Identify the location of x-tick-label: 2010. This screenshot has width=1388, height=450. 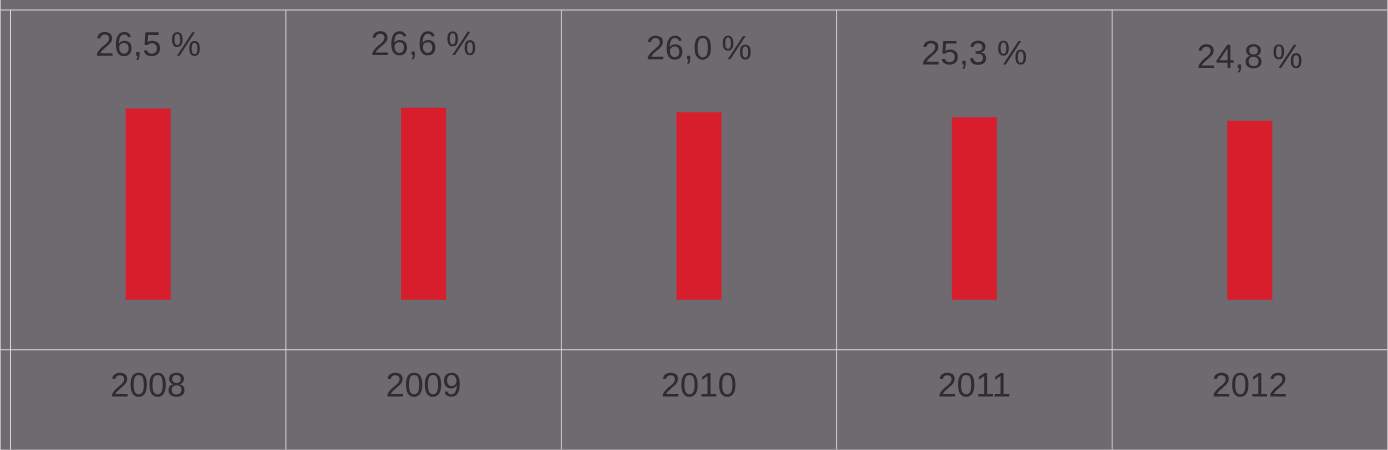
(699, 384).